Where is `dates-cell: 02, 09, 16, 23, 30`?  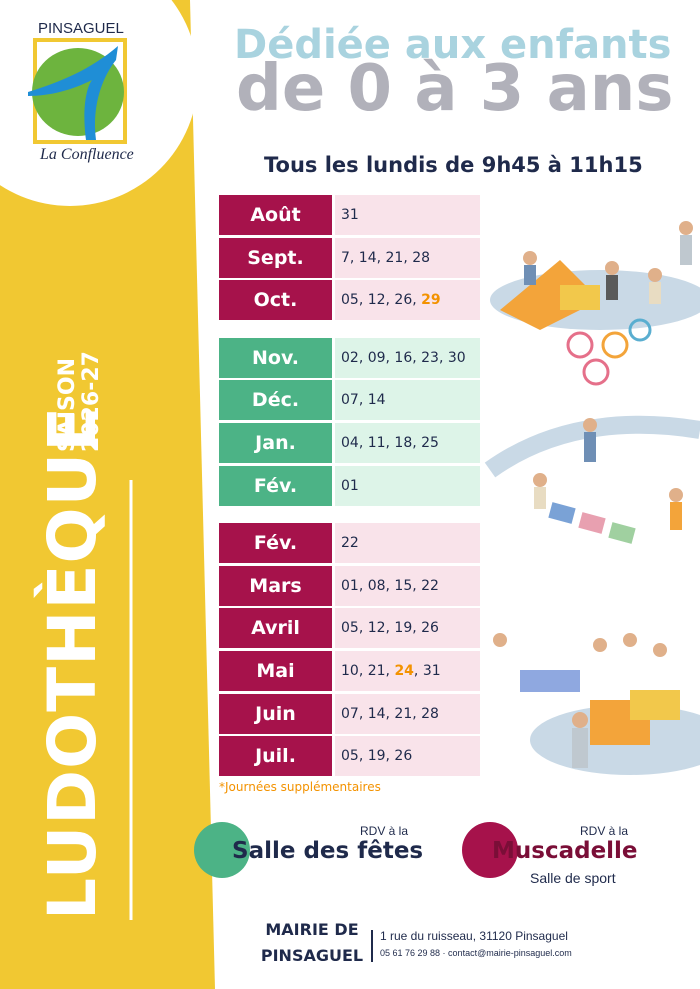 dates-cell: 02, 09, 16, 23, 30 is located at coordinates (407, 357).